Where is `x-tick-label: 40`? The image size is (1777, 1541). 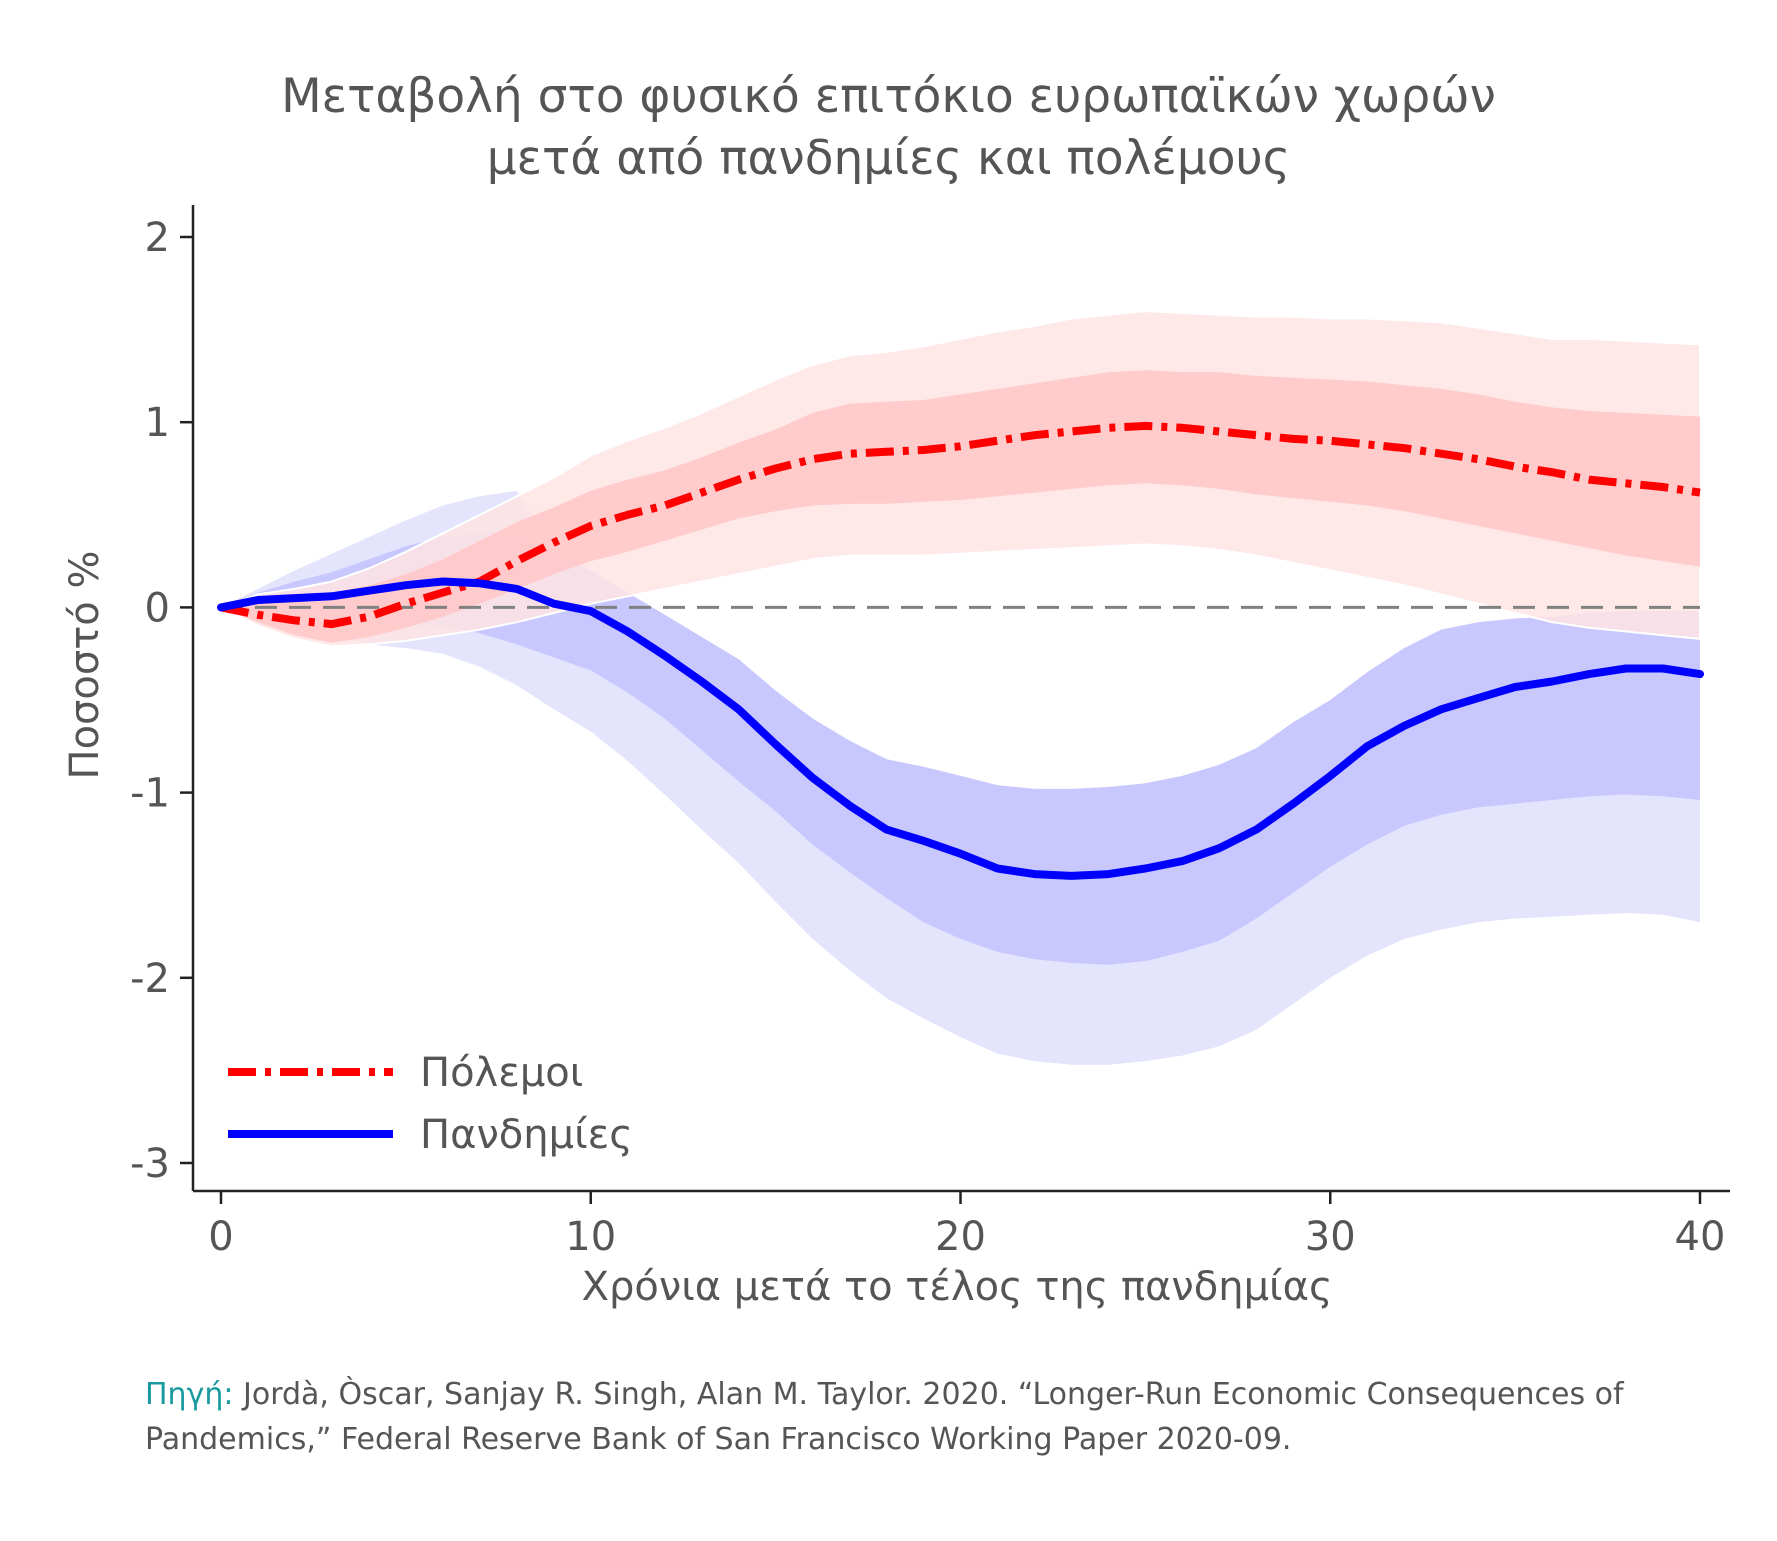
x-tick-label: 40 is located at coordinates (1700, 1237).